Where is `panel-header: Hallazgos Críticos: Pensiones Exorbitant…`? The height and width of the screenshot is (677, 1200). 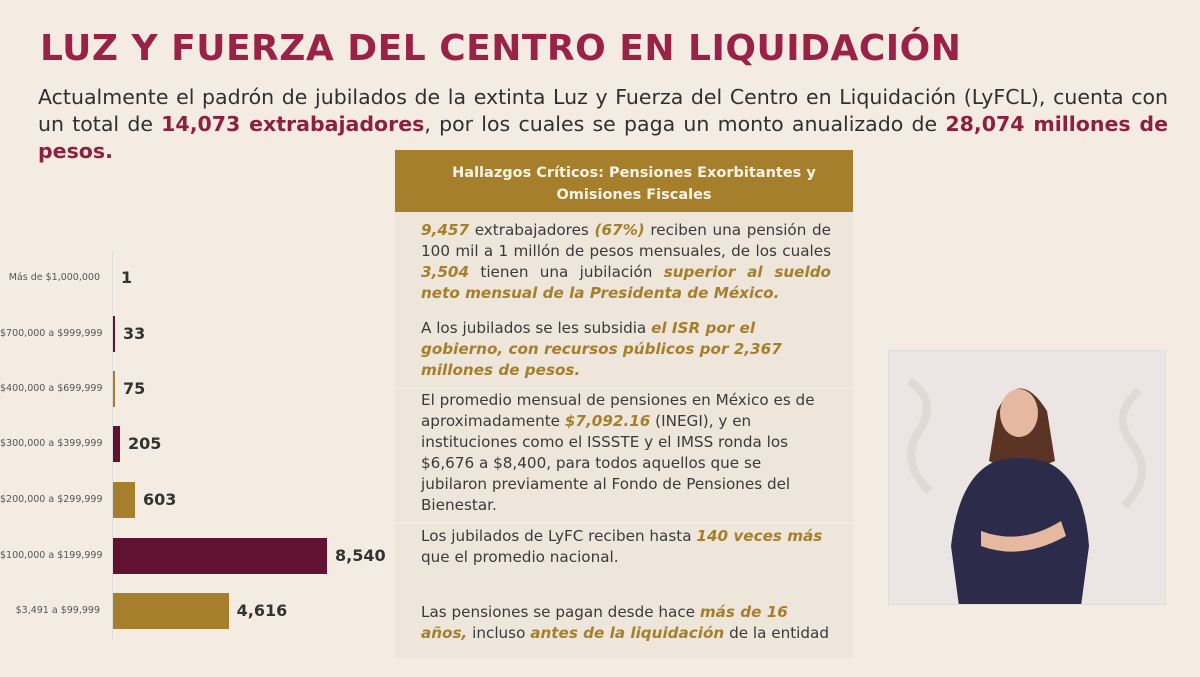 panel-header: Hallazgos Críticos: Pensiones Exorbitant… is located at coordinates (624, 181).